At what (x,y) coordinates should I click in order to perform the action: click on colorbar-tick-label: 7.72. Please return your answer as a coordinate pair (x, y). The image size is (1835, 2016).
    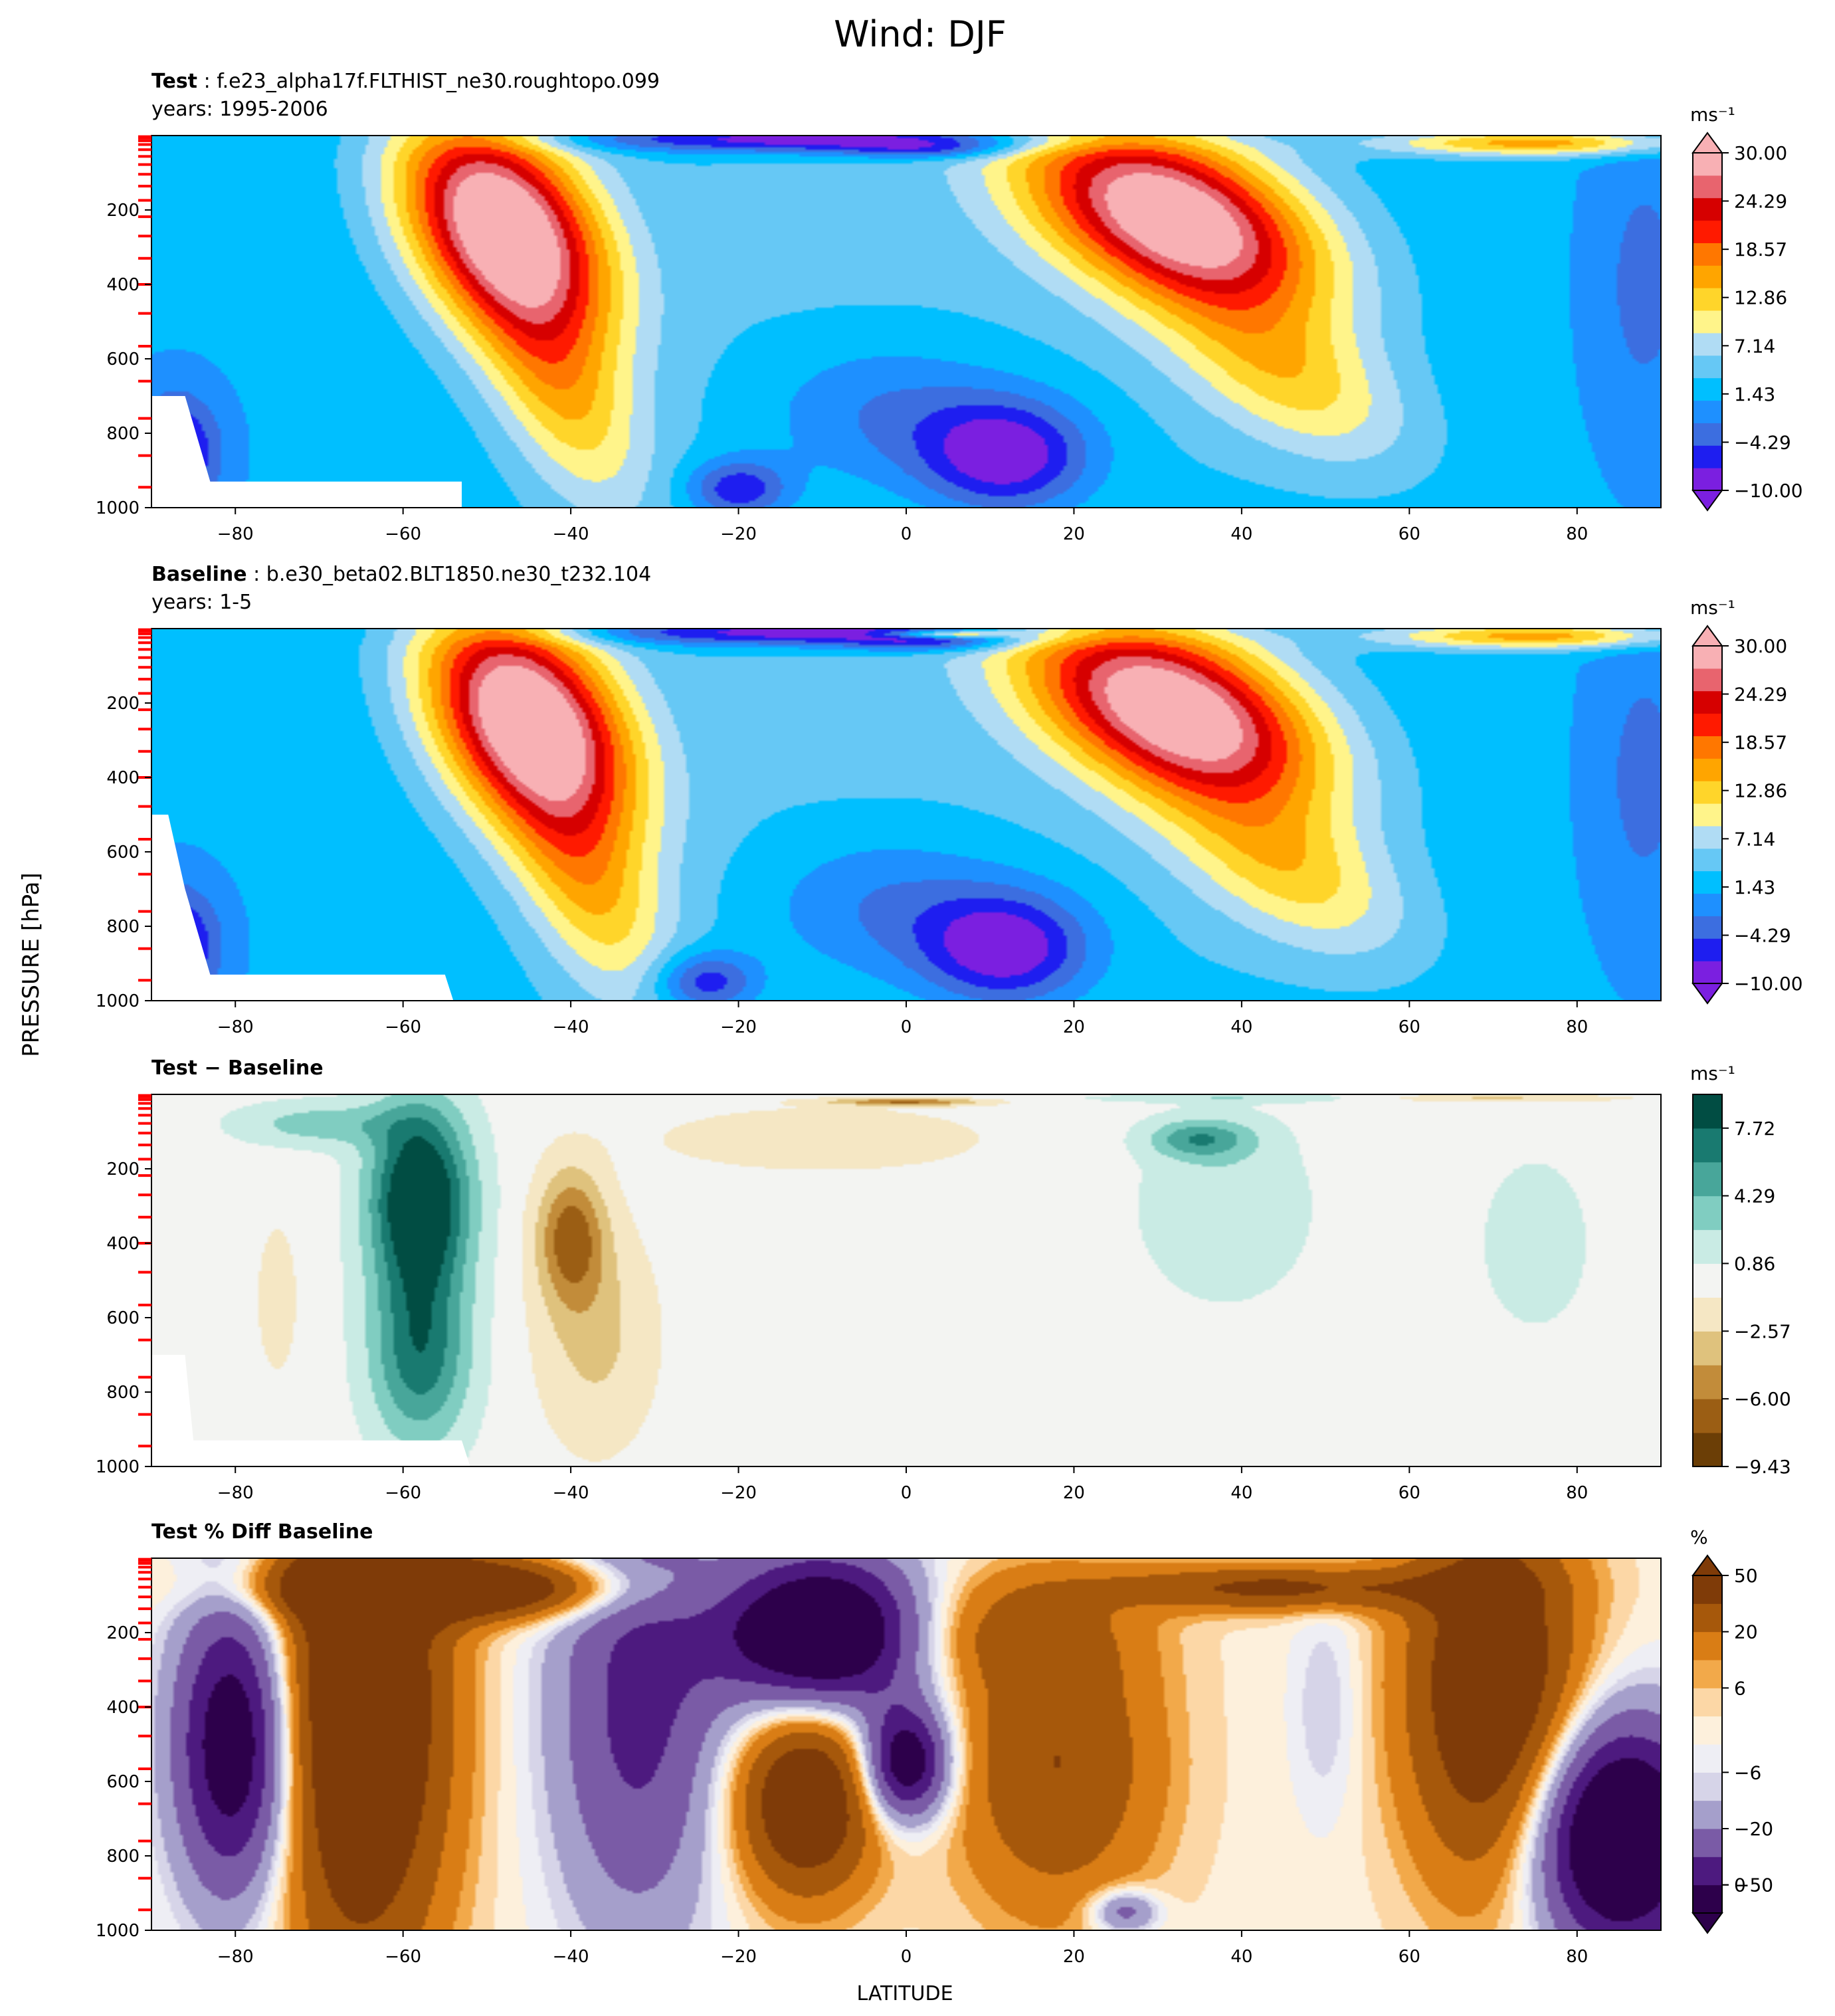
    Looking at the image, I should click on (1754, 1129).